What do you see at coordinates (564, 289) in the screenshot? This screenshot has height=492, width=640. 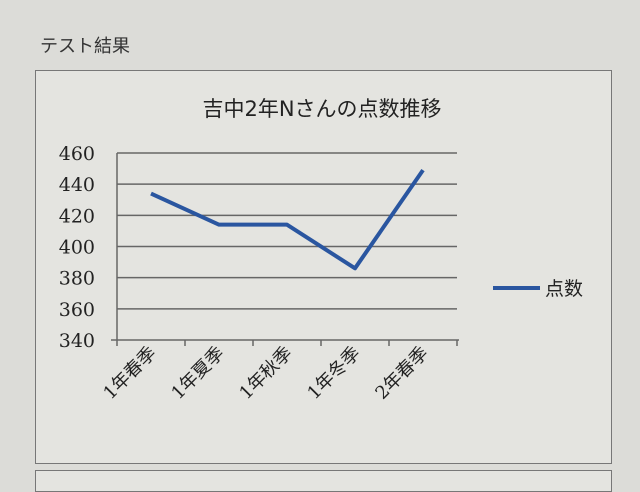 I see `legend-label: 点数` at bounding box center [564, 289].